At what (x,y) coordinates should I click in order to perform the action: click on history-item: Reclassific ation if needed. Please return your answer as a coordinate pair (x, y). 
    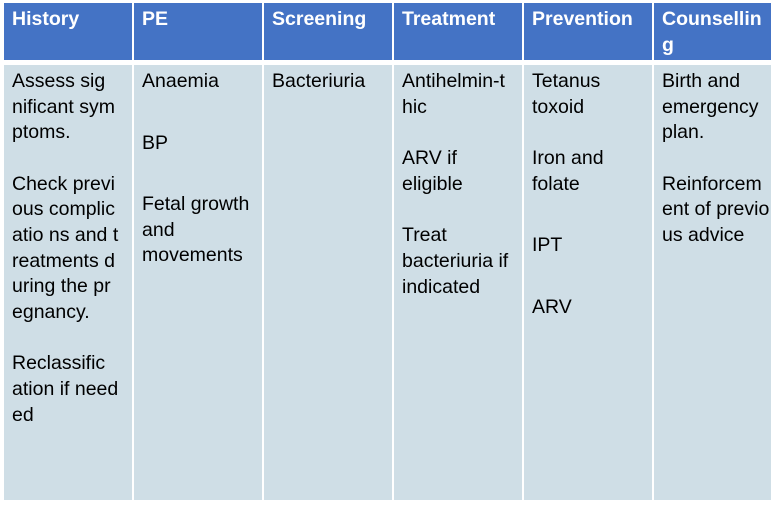
    Looking at the image, I should click on (65, 389).